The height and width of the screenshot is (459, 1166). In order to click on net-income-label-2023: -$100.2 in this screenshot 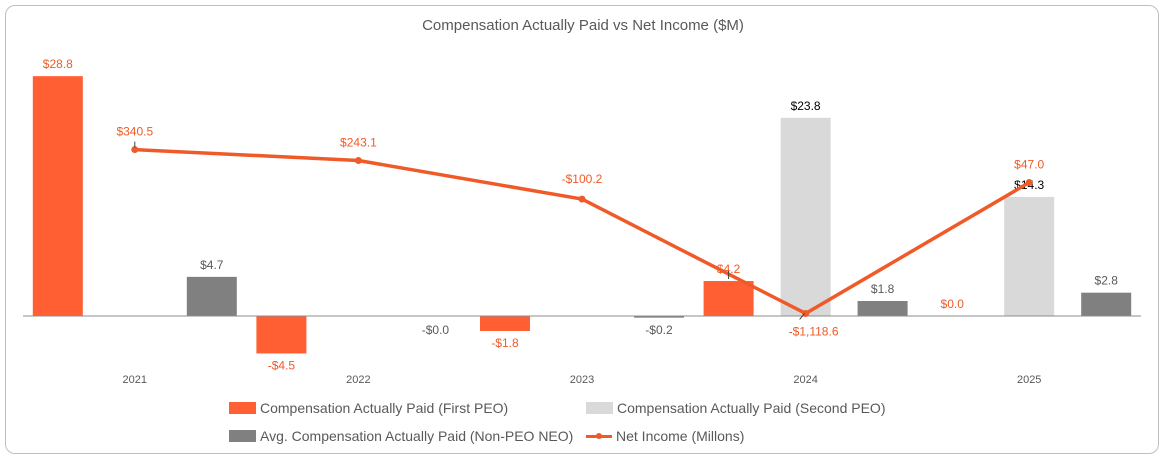, I will do `click(582, 179)`.